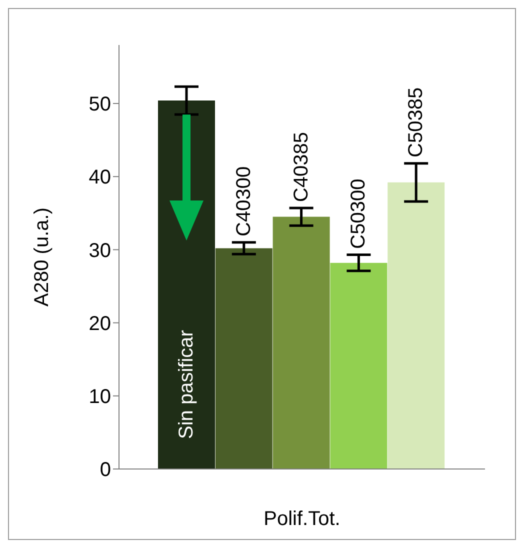 Image resolution: width=524 pixels, height=548 pixels. What do you see at coordinates (42, 257) in the screenshot?
I see `y-axis-title: A280 (u.a.)` at bounding box center [42, 257].